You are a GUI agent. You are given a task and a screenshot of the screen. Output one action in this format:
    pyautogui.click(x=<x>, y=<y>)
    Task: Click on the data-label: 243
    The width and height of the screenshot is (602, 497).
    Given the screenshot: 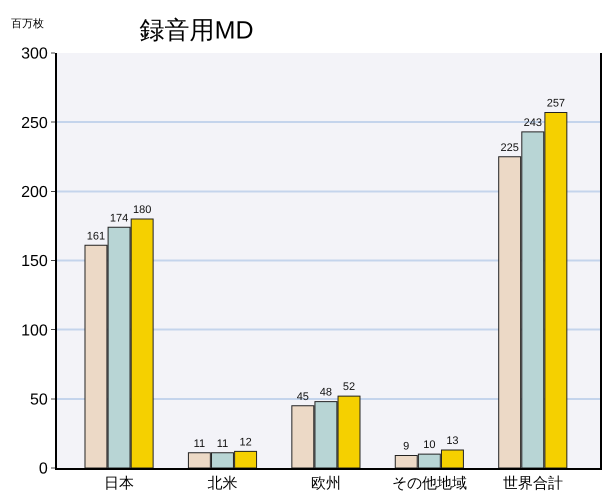 What is the action you would take?
    pyautogui.click(x=533, y=122)
    